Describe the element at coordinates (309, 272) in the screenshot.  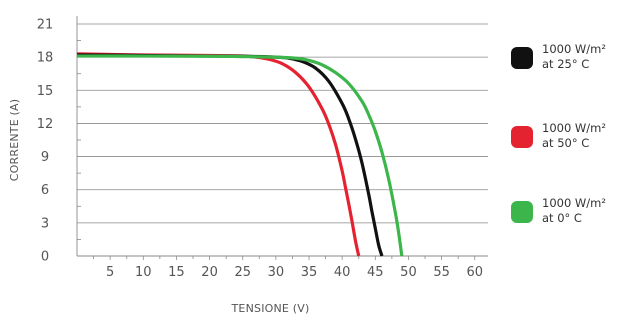
I see `x-tick-label: 35` at that location.